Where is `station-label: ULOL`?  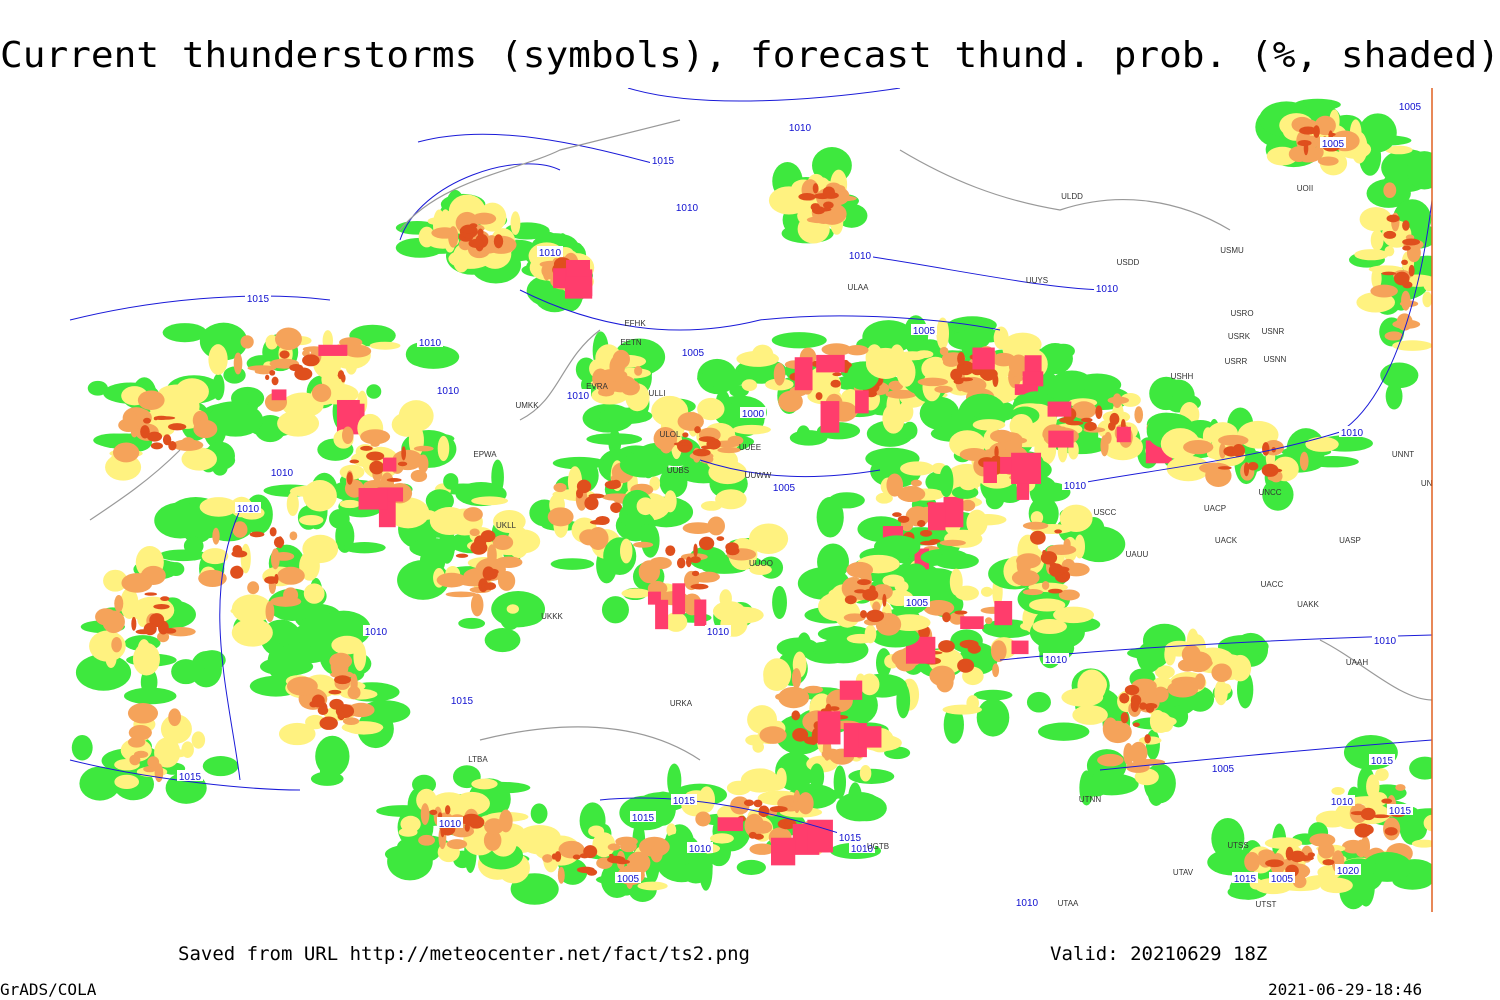 station-label: ULOL is located at coordinates (670, 434).